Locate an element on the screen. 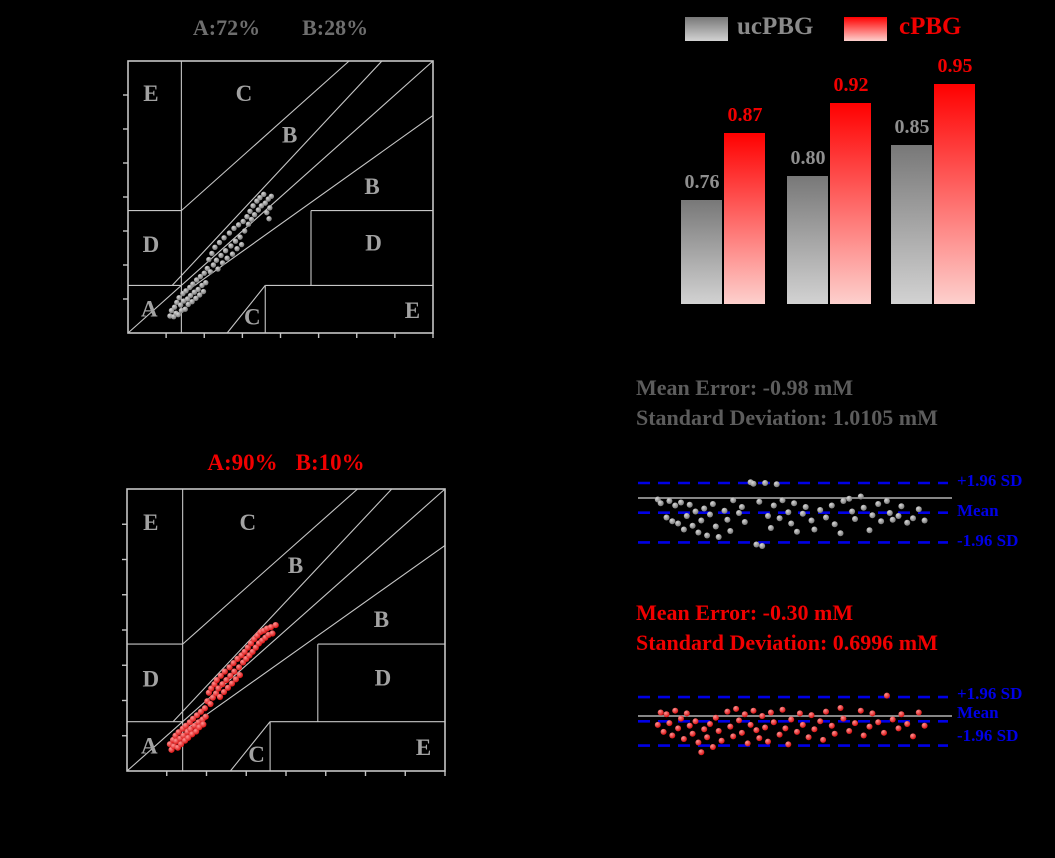 The image size is (1055, 858). zone-b-percent: B:28% is located at coordinates (335, 27).